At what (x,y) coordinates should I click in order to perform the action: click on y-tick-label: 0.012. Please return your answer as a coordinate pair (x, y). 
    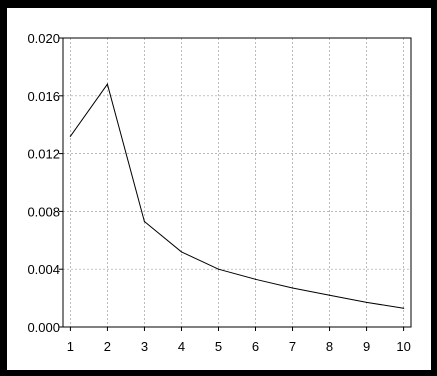
    Looking at the image, I should click on (43, 154).